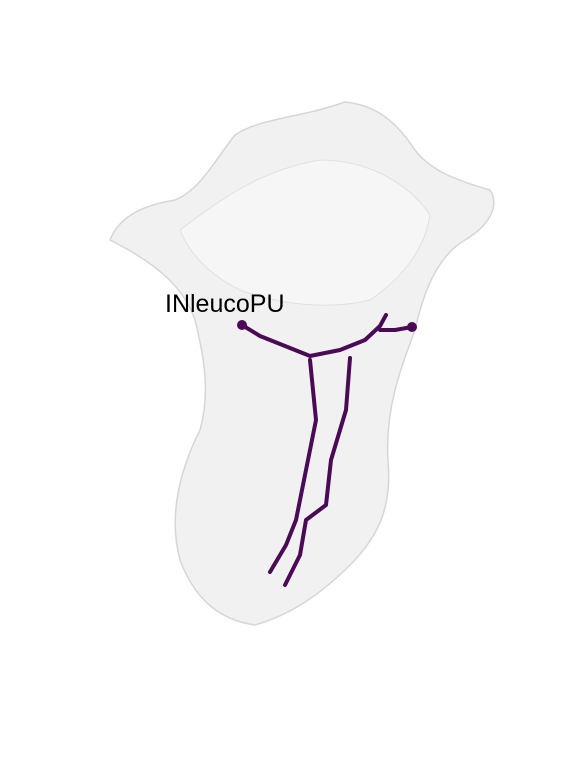 This screenshot has width=580, height=770. I want to click on neuron, so click(327, 450).